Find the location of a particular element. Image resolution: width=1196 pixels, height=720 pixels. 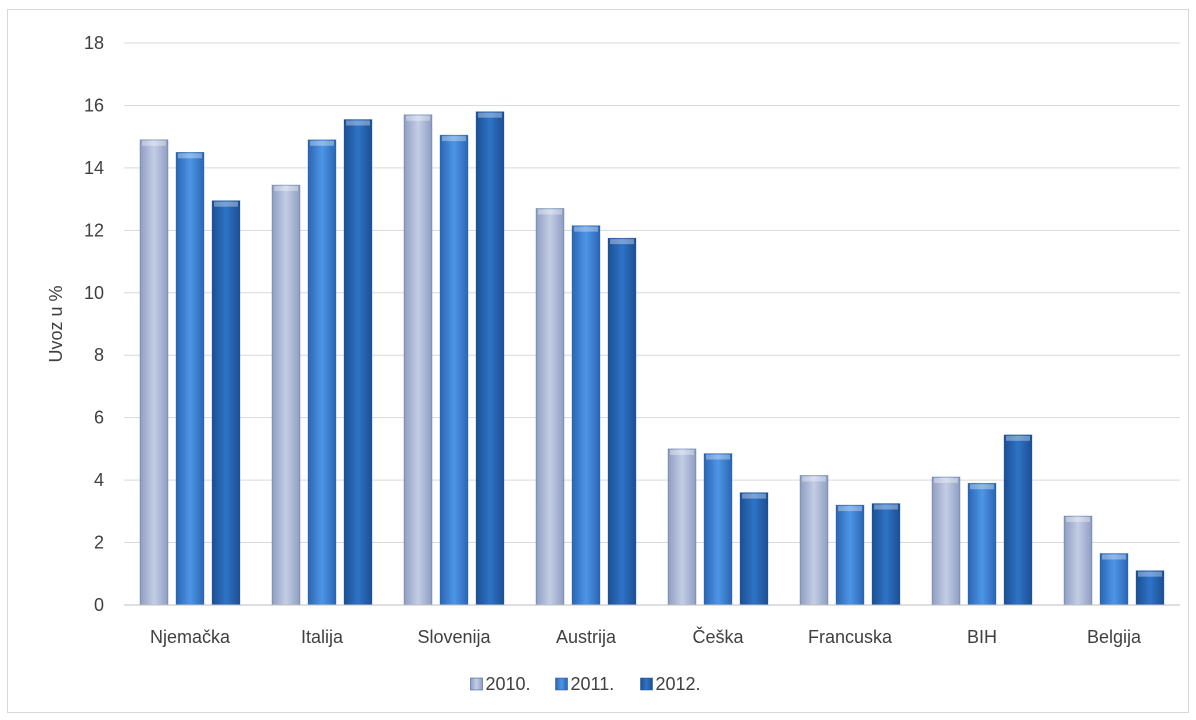

x-tick-label: Češka is located at coordinates (718, 636).